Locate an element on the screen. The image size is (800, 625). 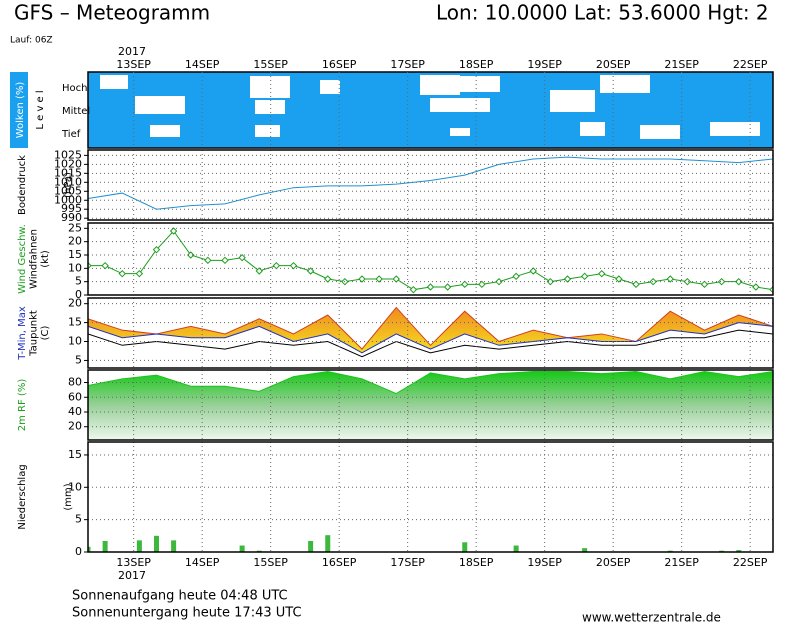
y-tick-label: 80 is located at coordinates (75, 382).